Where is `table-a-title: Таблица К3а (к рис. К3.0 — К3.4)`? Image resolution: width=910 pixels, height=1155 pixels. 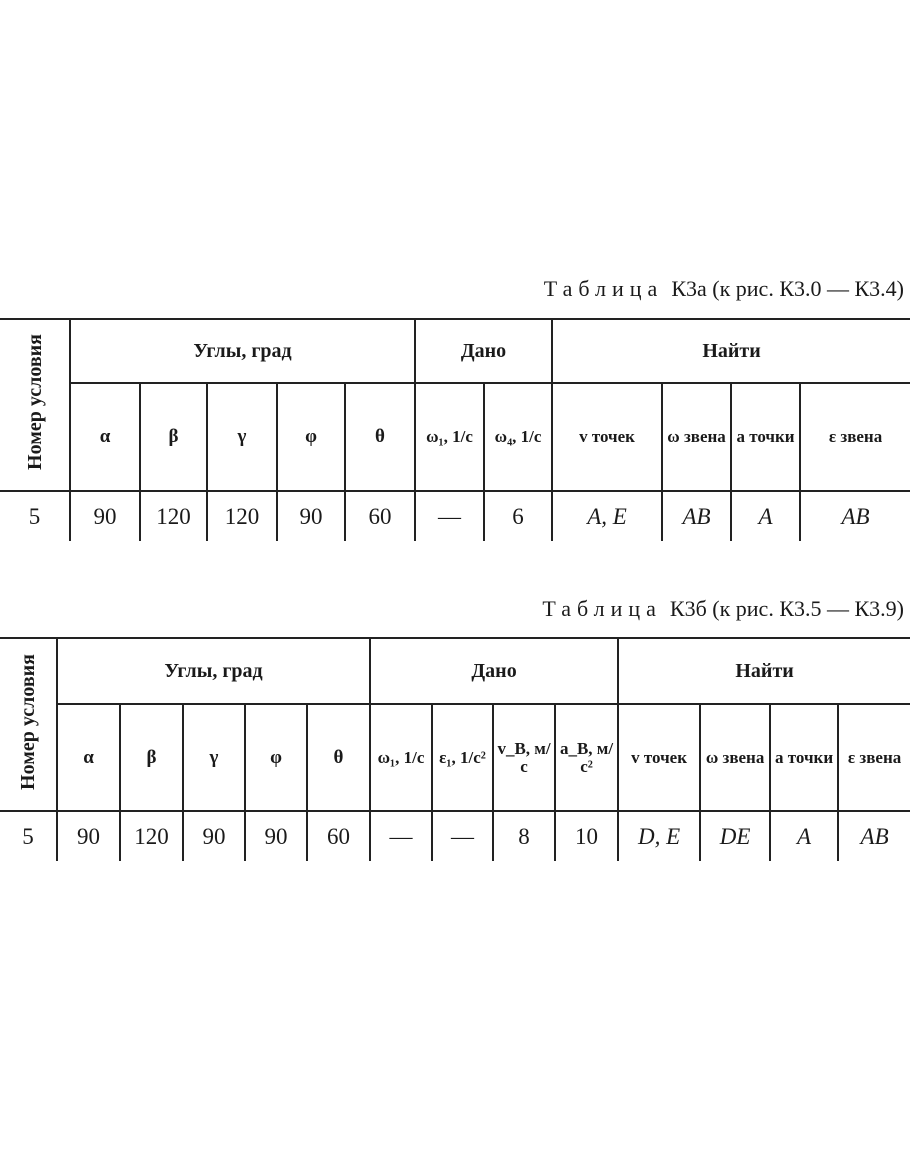
table-a-title: Таблица К3а (к рис. К3.0 — К3.4) is located at coordinates (724, 289).